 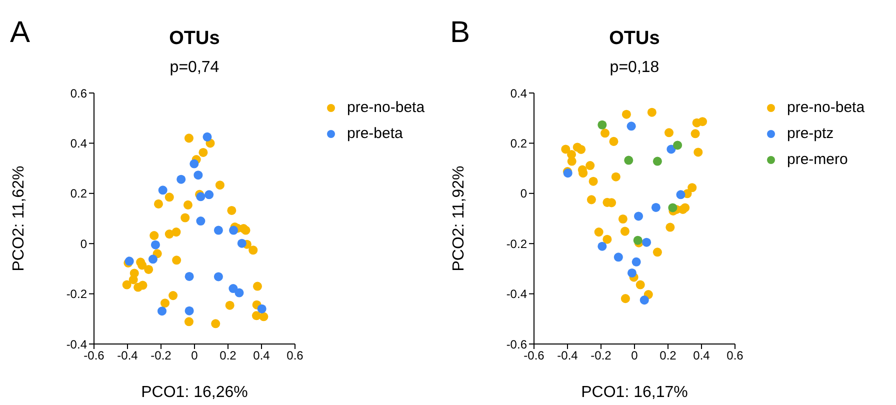 I want to click on legend-label: pre-mero, so click(x=817, y=160).